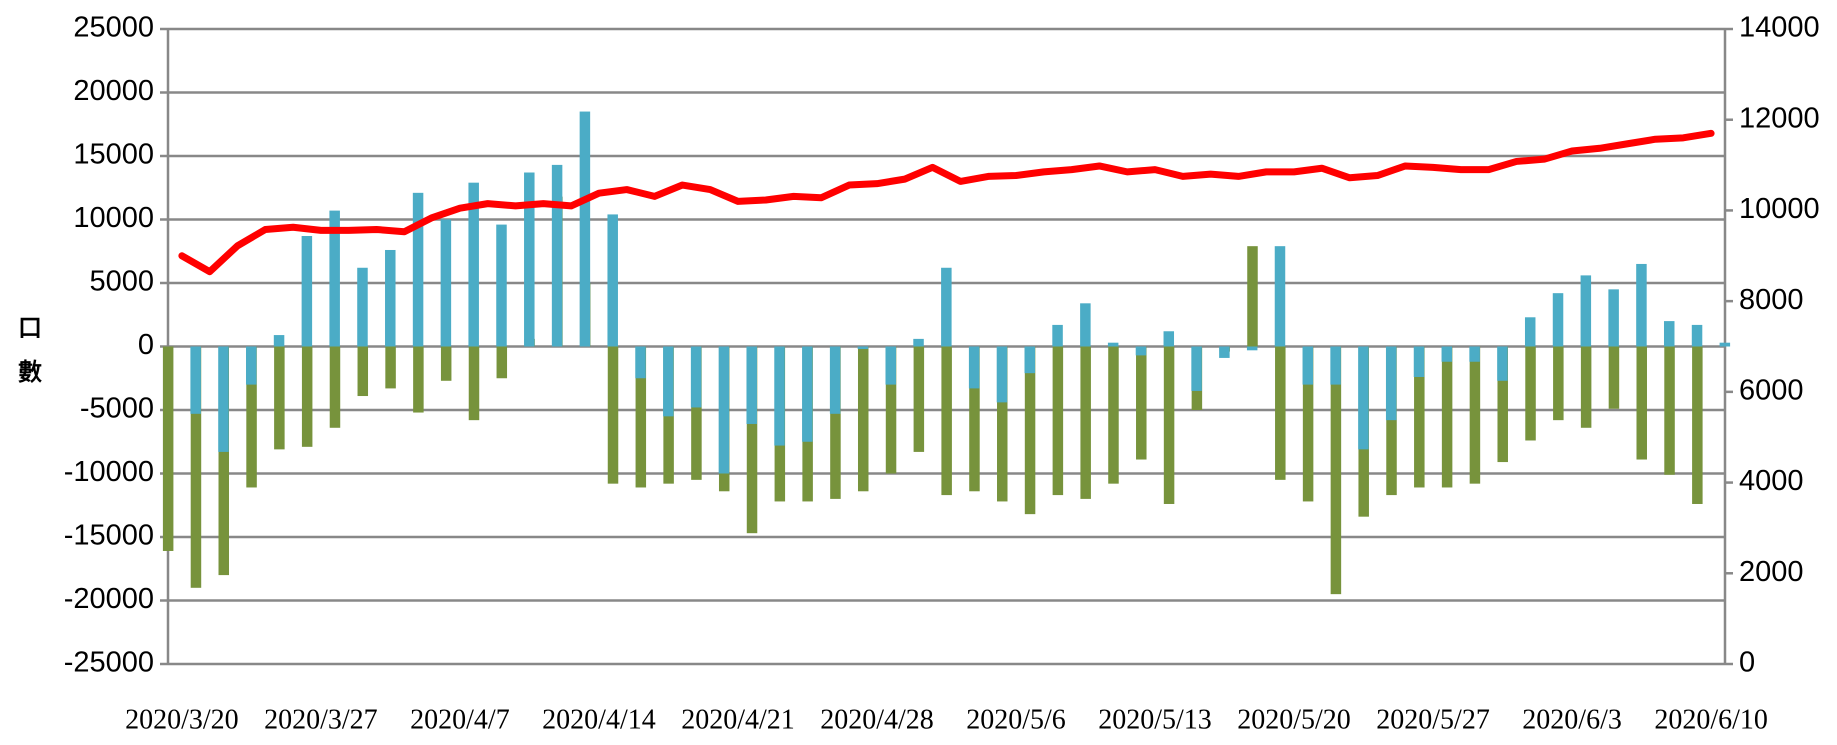 The image size is (1837, 745). What do you see at coordinates (1779, 118) in the screenshot?
I see `y2-tick-label: 12000` at bounding box center [1779, 118].